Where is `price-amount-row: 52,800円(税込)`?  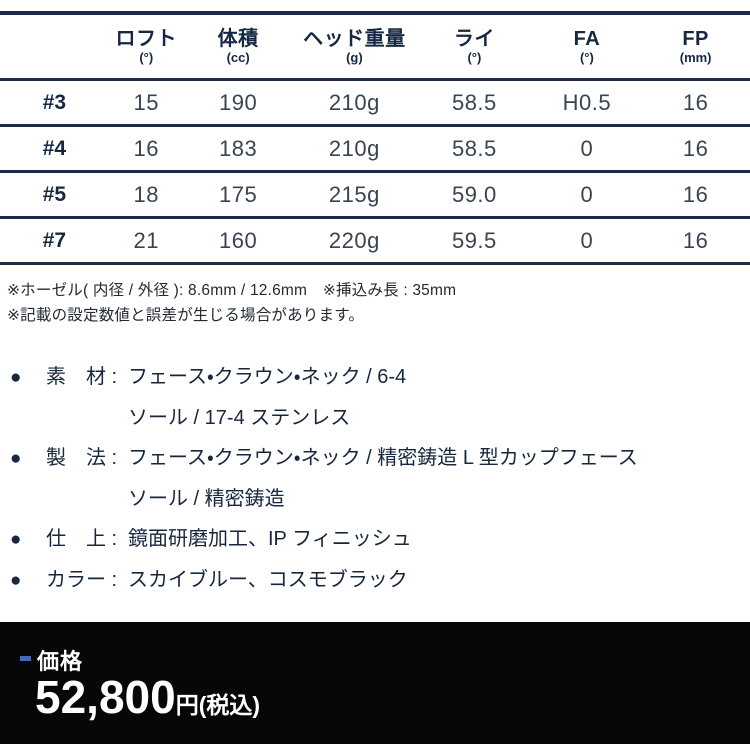
price-amount-row: 52,800円(税込) is located at coordinates (147, 697).